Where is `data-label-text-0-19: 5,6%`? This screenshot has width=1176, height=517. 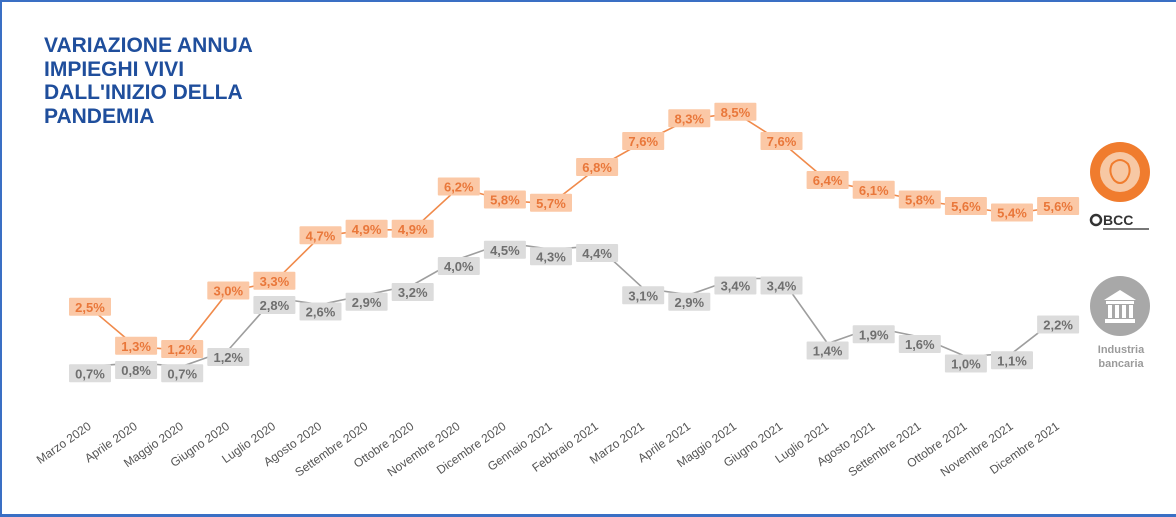 data-label-text-0-19: 5,6% is located at coordinates (966, 206).